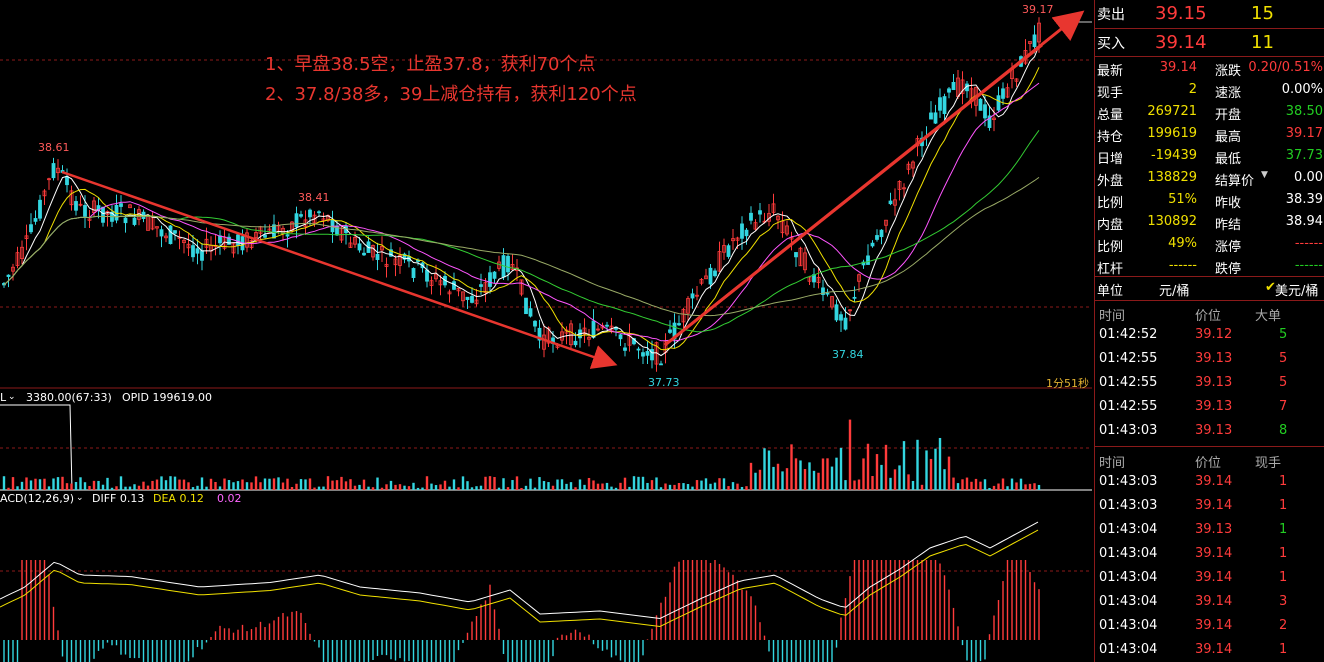 Image resolution: width=1324 pixels, height=662 pixels. I want to click on stat-label: 最高, so click(1228, 137).